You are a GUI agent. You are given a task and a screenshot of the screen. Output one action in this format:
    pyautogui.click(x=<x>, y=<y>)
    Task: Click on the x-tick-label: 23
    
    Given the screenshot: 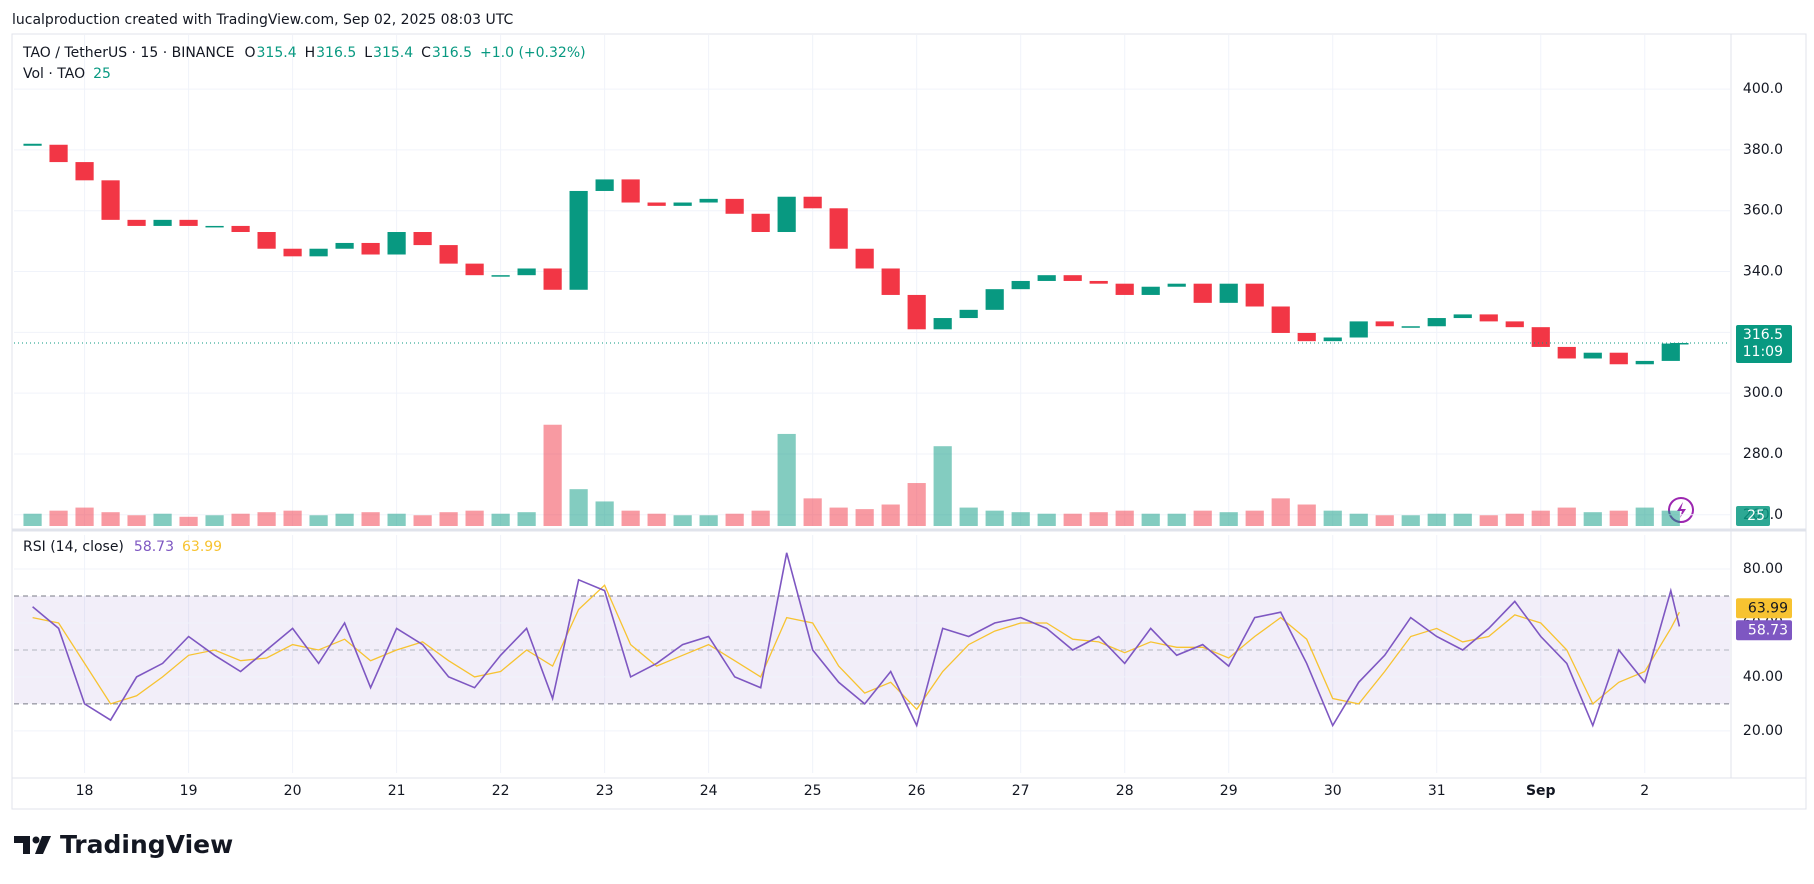 What is the action you would take?
    pyautogui.click(x=605, y=791)
    